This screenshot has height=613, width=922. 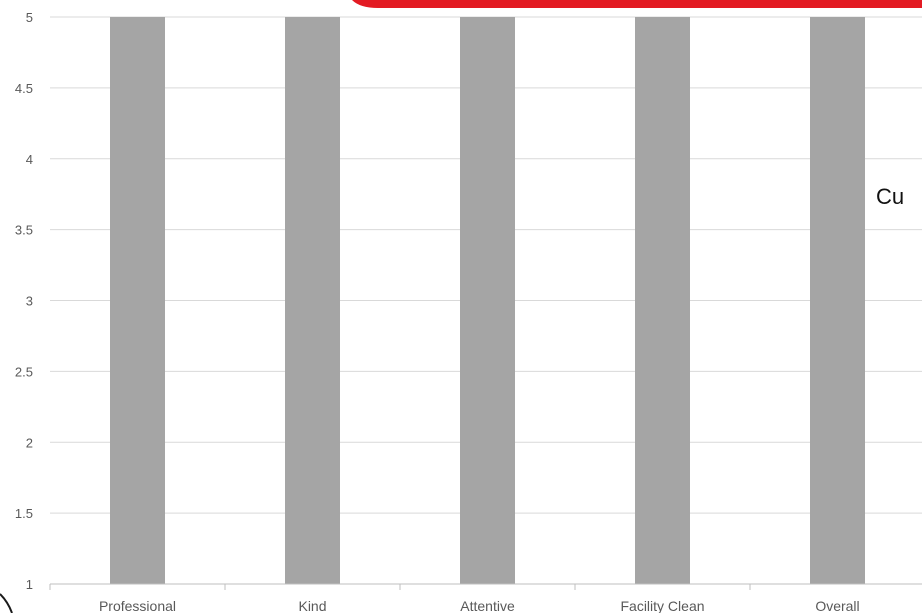 I want to click on y-tick-label: 2, so click(x=29, y=442).